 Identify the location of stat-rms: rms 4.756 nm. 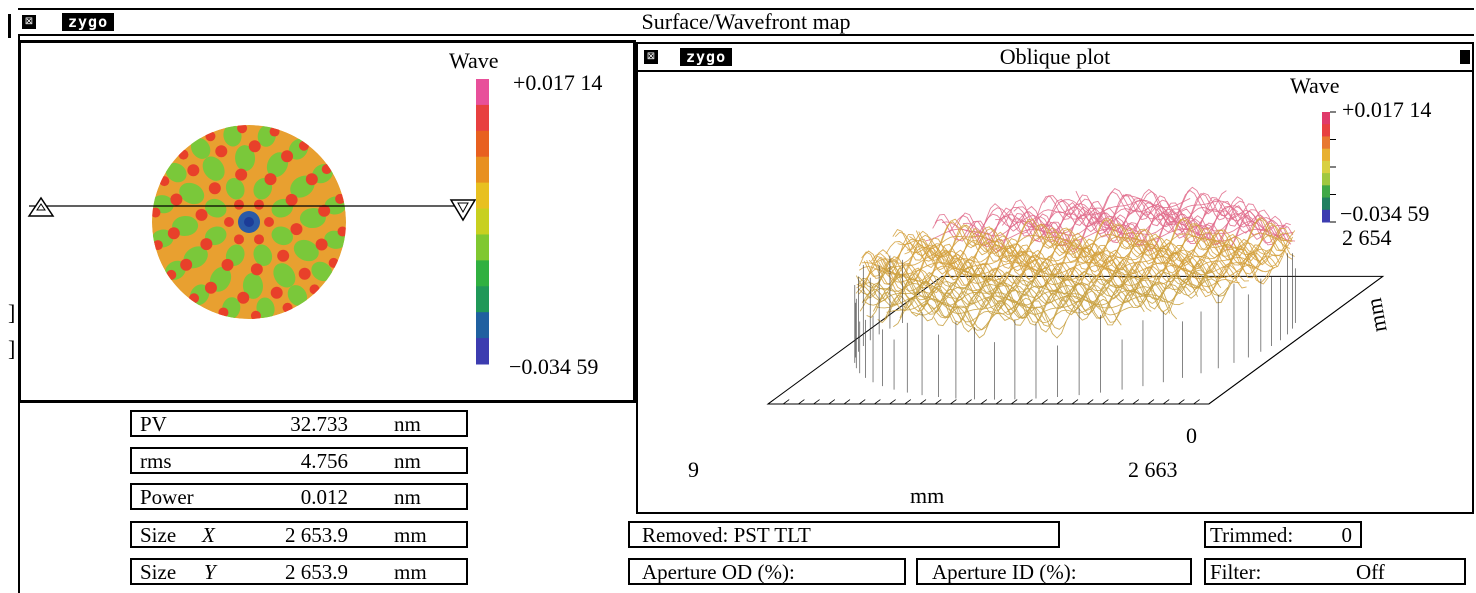
(299, 460).